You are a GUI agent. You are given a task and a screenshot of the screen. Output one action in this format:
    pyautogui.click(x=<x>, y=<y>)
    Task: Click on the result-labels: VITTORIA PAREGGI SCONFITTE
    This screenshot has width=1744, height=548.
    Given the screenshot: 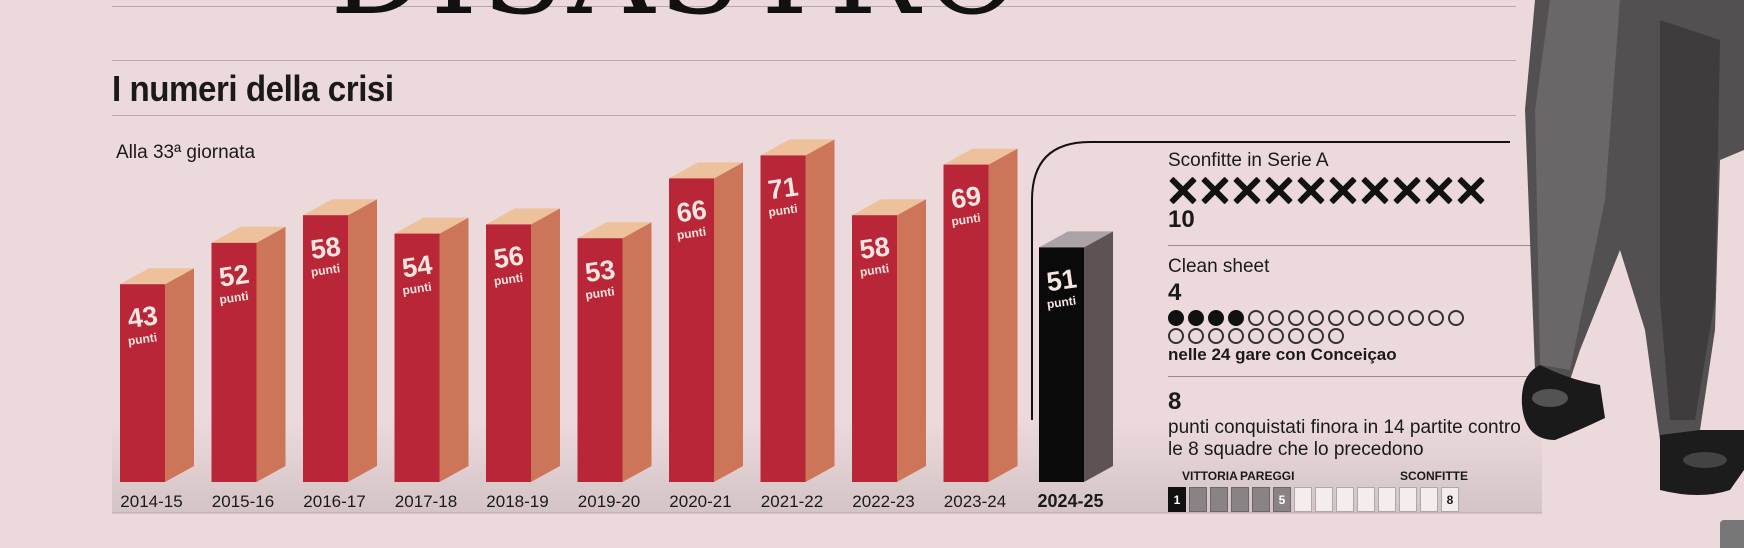 What is the action you would take?
    pyautogui.click(x=1358, y=477)
    